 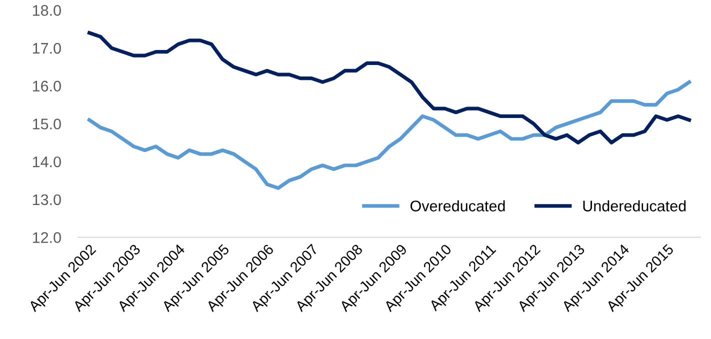 What do you see at coordinates (46, 48) in the screenshot?
I see `y-tick-label: 17.0` at bounding box center [46, 48].